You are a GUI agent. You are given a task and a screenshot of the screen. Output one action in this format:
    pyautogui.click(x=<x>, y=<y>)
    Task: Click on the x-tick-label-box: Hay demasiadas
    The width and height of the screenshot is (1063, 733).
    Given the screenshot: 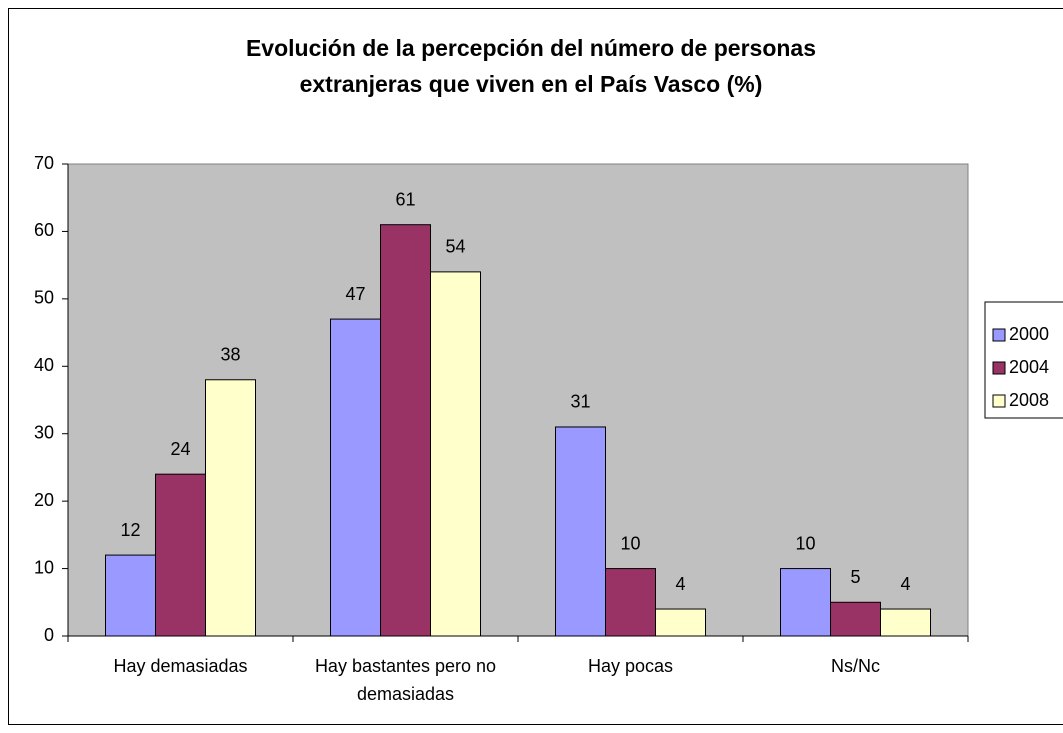 What is the action you would take?
    pyautogui.click(x=180, y=666)
    